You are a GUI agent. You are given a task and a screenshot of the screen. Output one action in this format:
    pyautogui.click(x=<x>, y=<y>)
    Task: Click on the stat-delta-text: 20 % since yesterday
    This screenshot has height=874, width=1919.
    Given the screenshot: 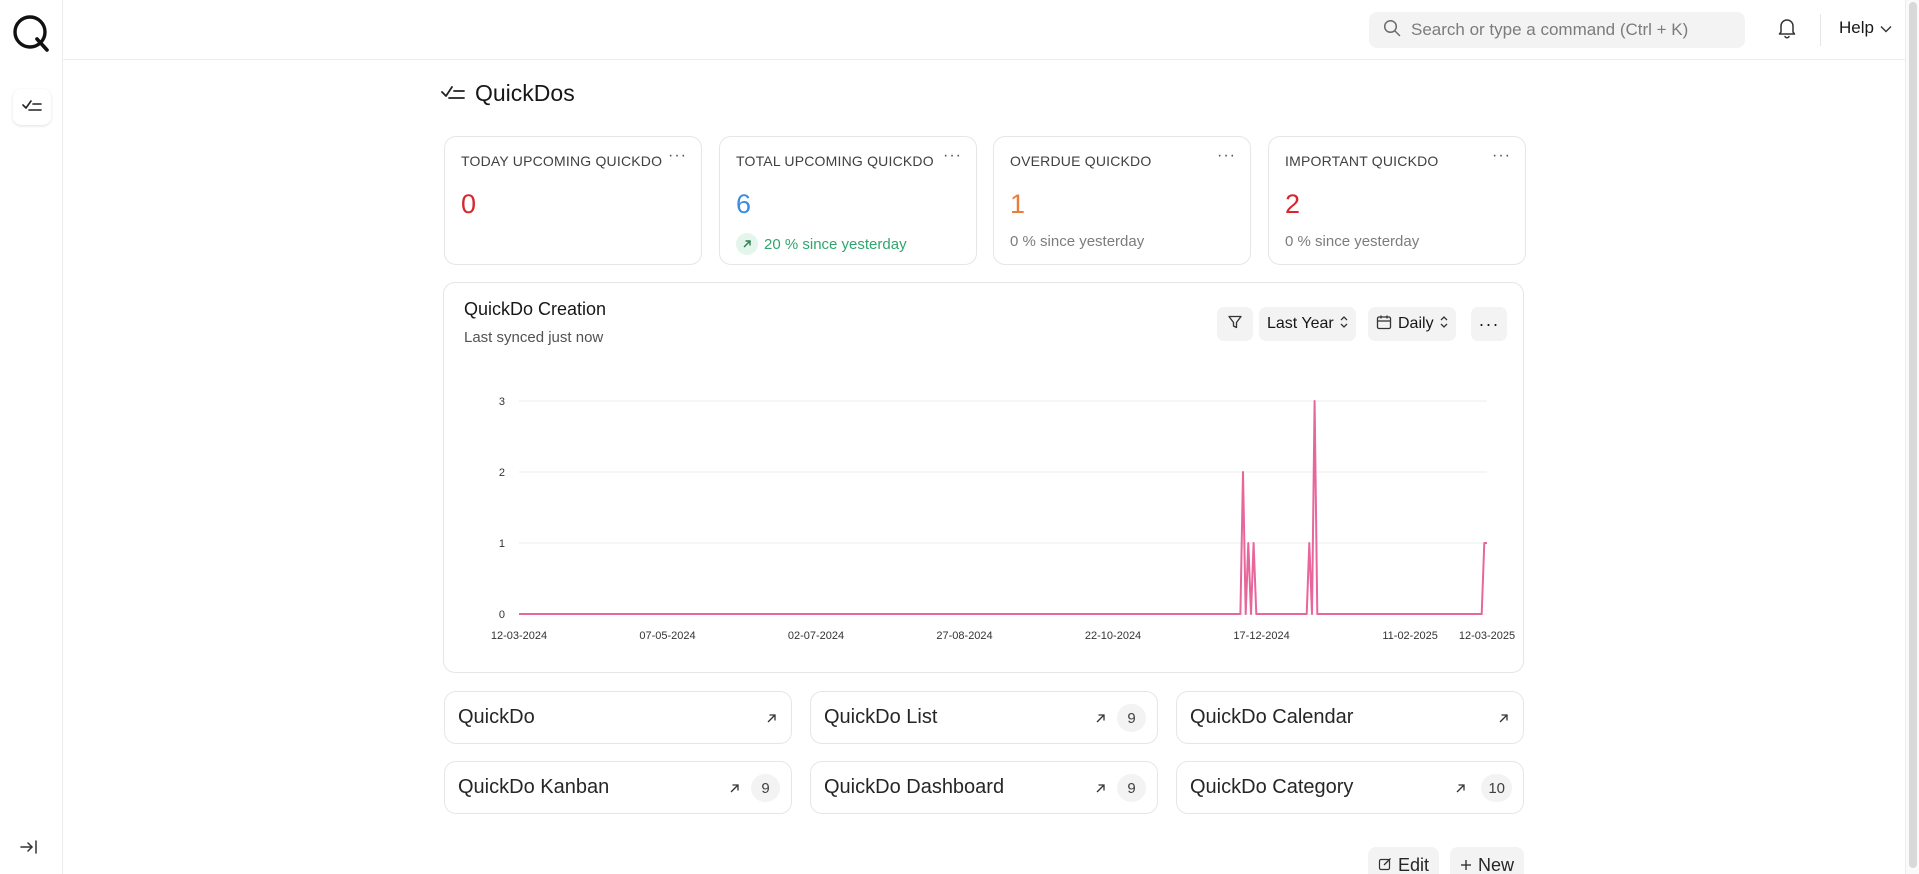 What is the action you would take?
    pyautogui.click(x=835, y=244)
    